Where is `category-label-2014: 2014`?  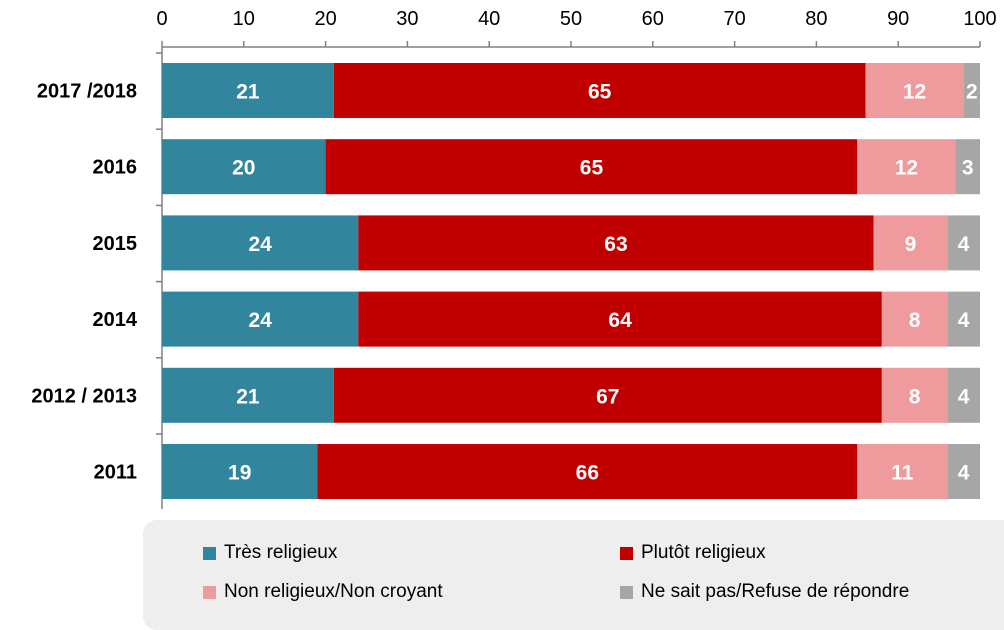 category-label-2014: 2014 is located at coordinates (115, 320).